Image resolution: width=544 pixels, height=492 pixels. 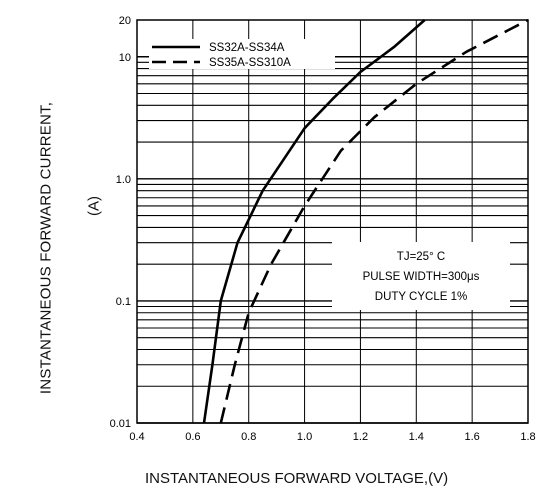 I want to click on legend-label: SS32A-SS34A, so click(x=247, y=48).